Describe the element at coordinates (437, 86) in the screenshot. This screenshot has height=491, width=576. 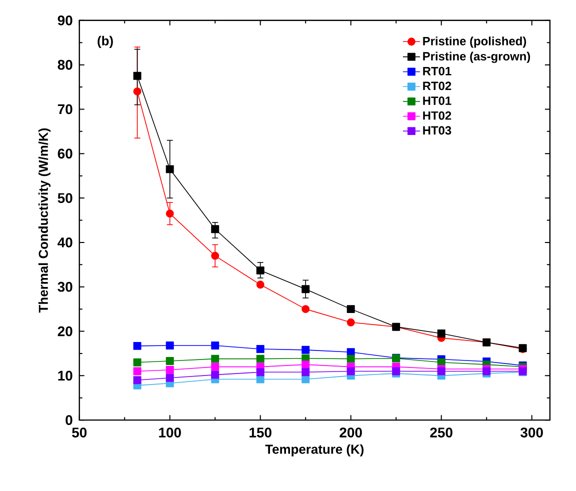
I see `legend-label: RT02` at that location.